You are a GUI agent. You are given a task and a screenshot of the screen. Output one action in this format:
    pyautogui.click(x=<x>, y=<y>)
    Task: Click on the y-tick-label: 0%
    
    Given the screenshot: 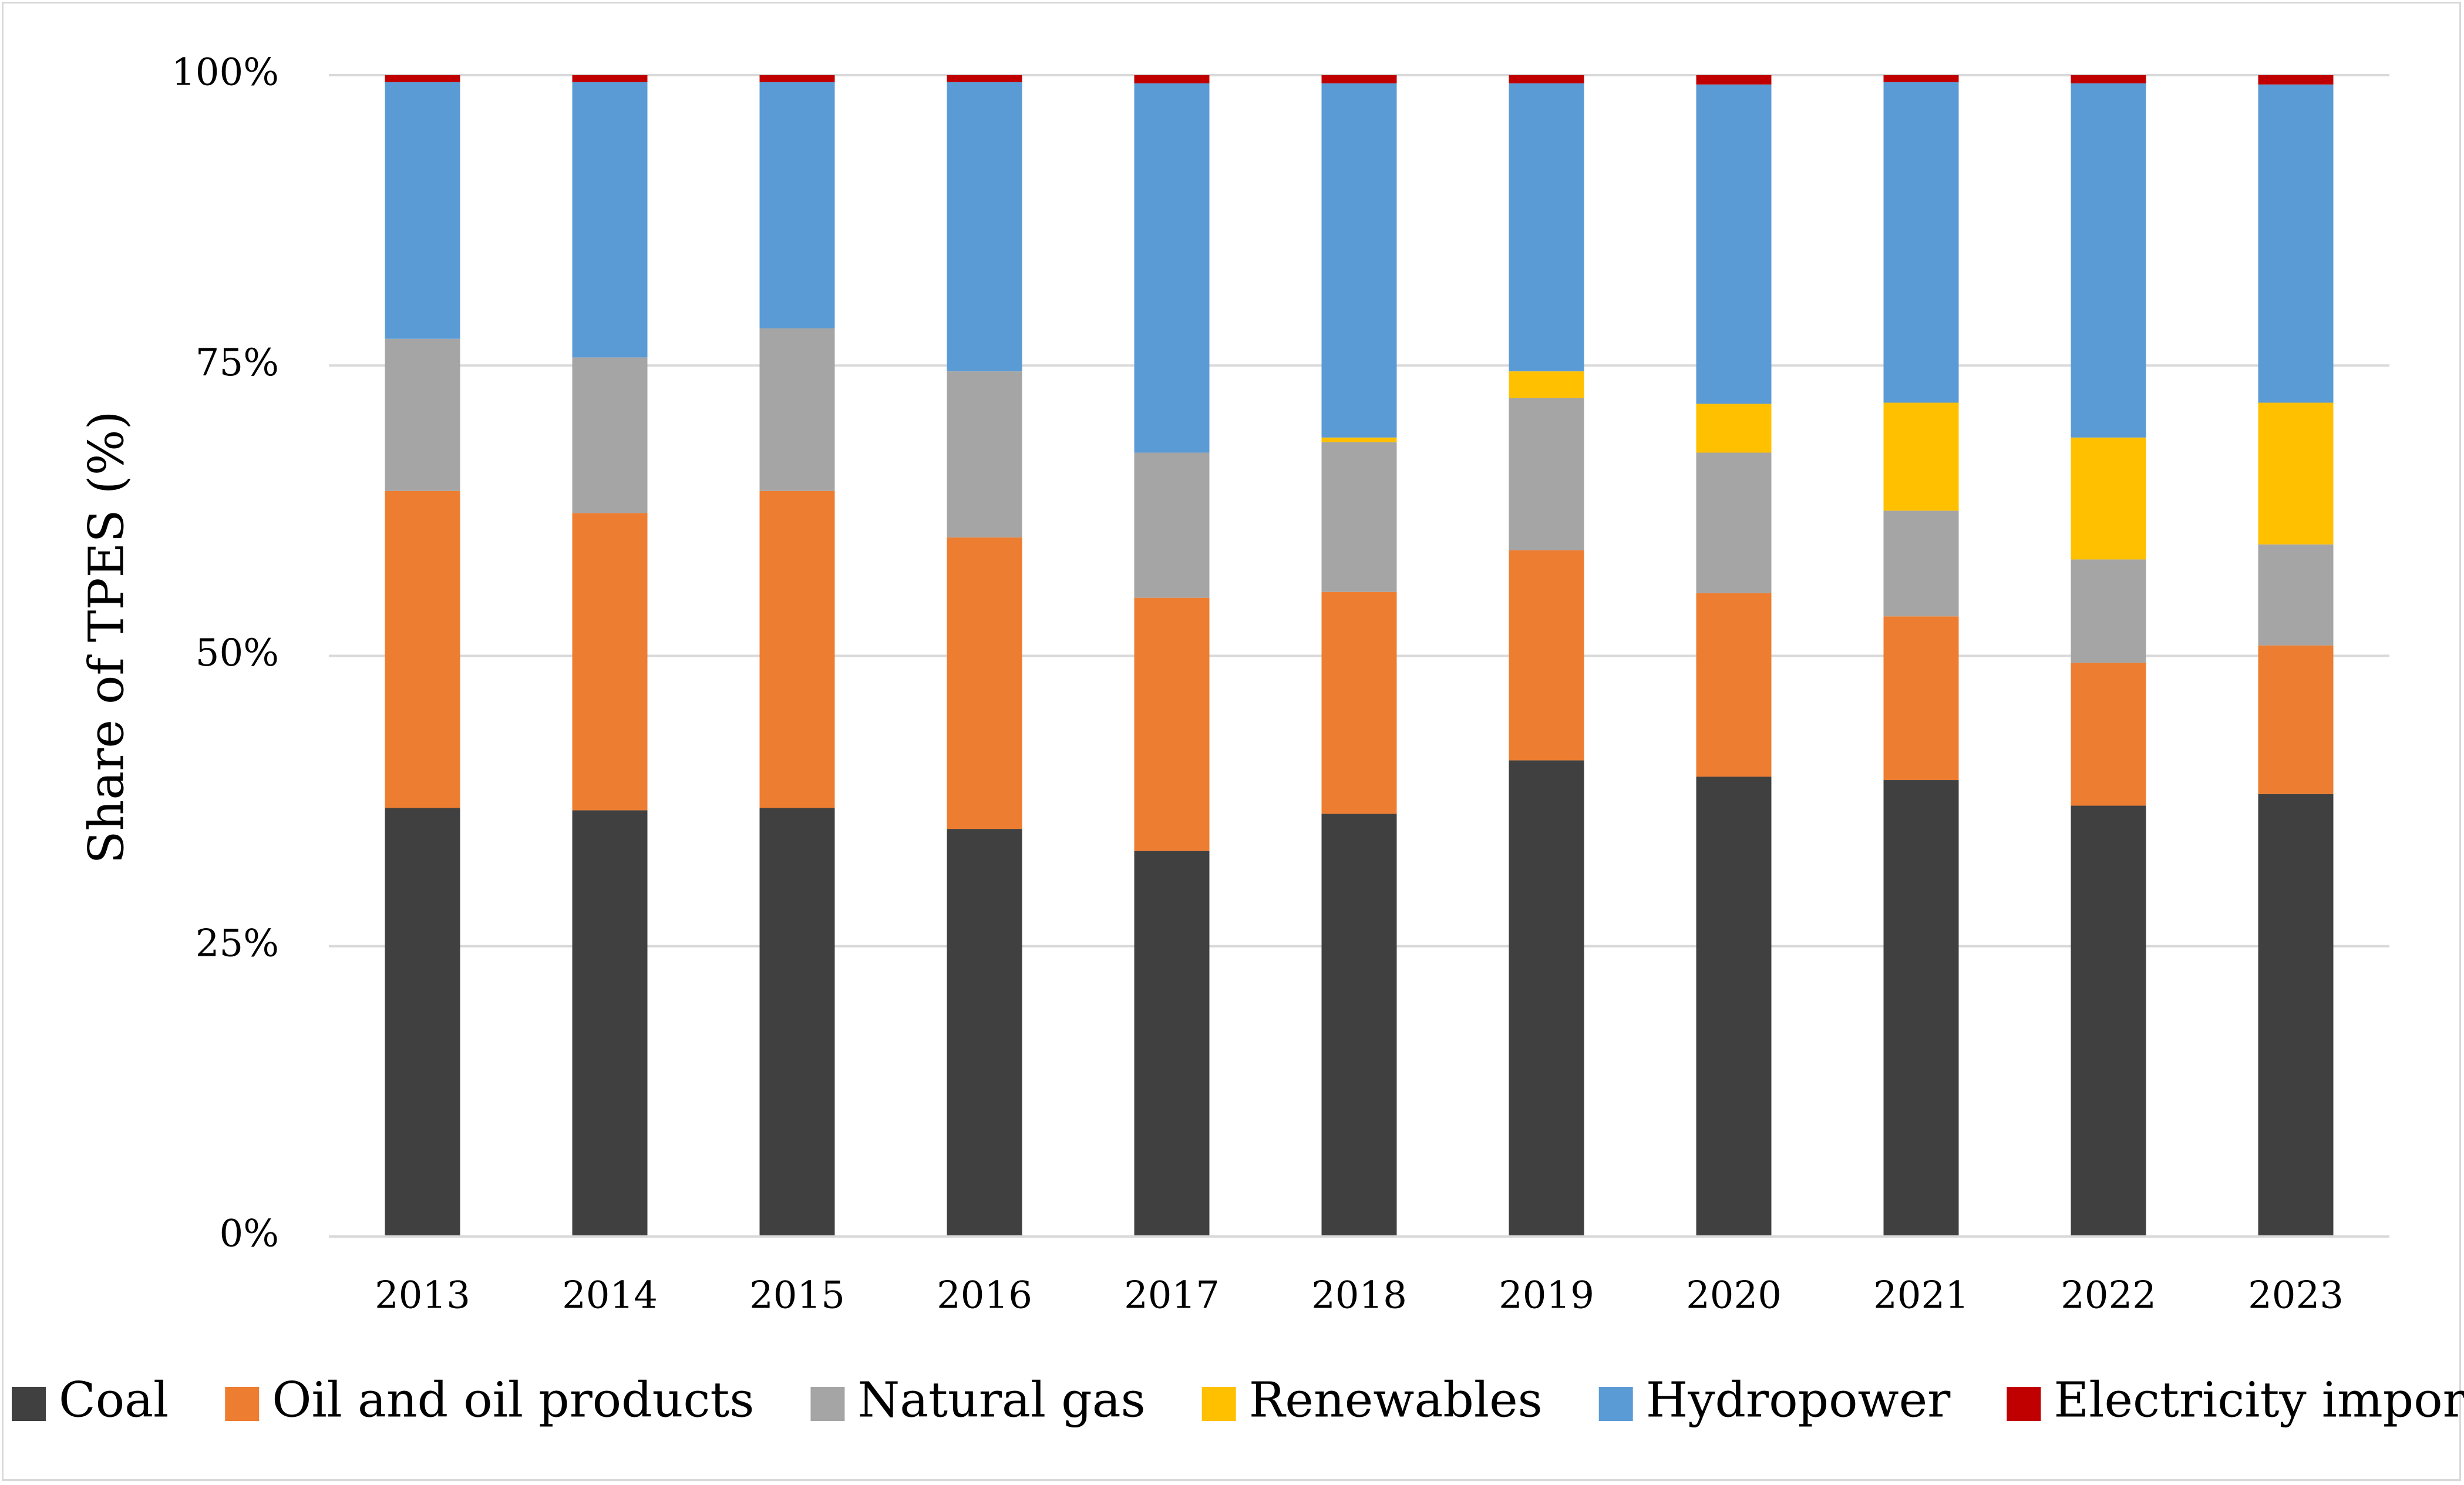 What is the action you would take?
    pyautogui.click(x=249, y=1234)
    